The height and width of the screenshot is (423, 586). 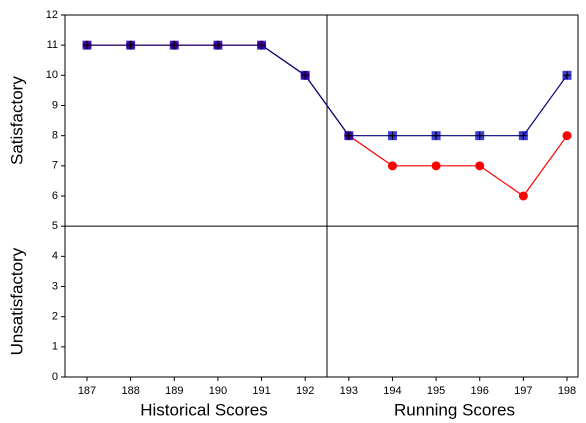 I want to click on y-region-label: Satisfactory, so click(x=16, y=120).